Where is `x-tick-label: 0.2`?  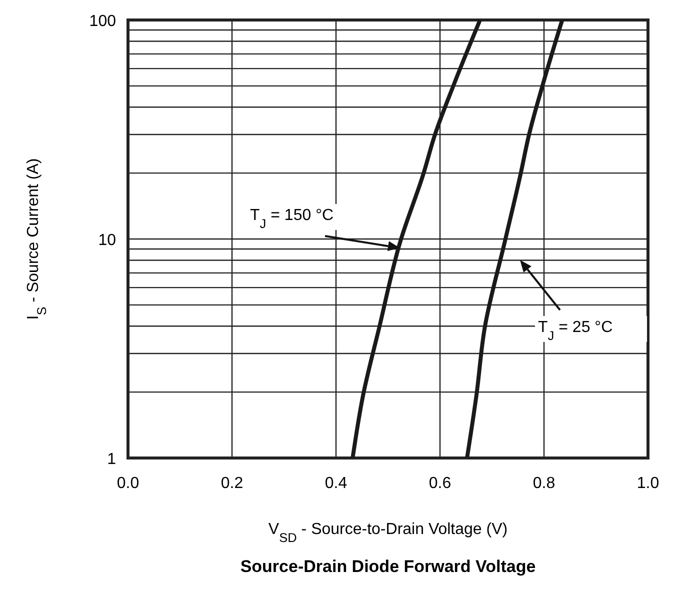 x-tick-label: 0.2 is located at coordinates (232, 483).